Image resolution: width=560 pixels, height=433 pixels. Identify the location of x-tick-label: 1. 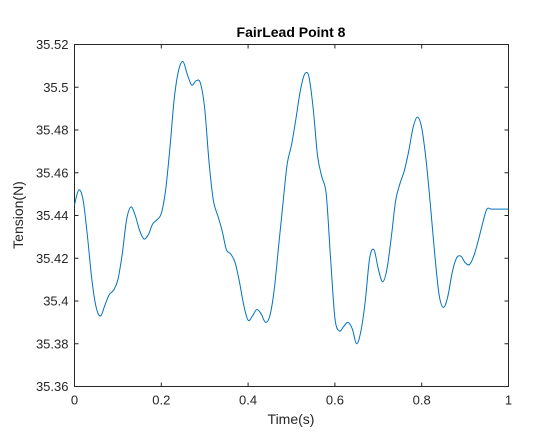
(508, 400).